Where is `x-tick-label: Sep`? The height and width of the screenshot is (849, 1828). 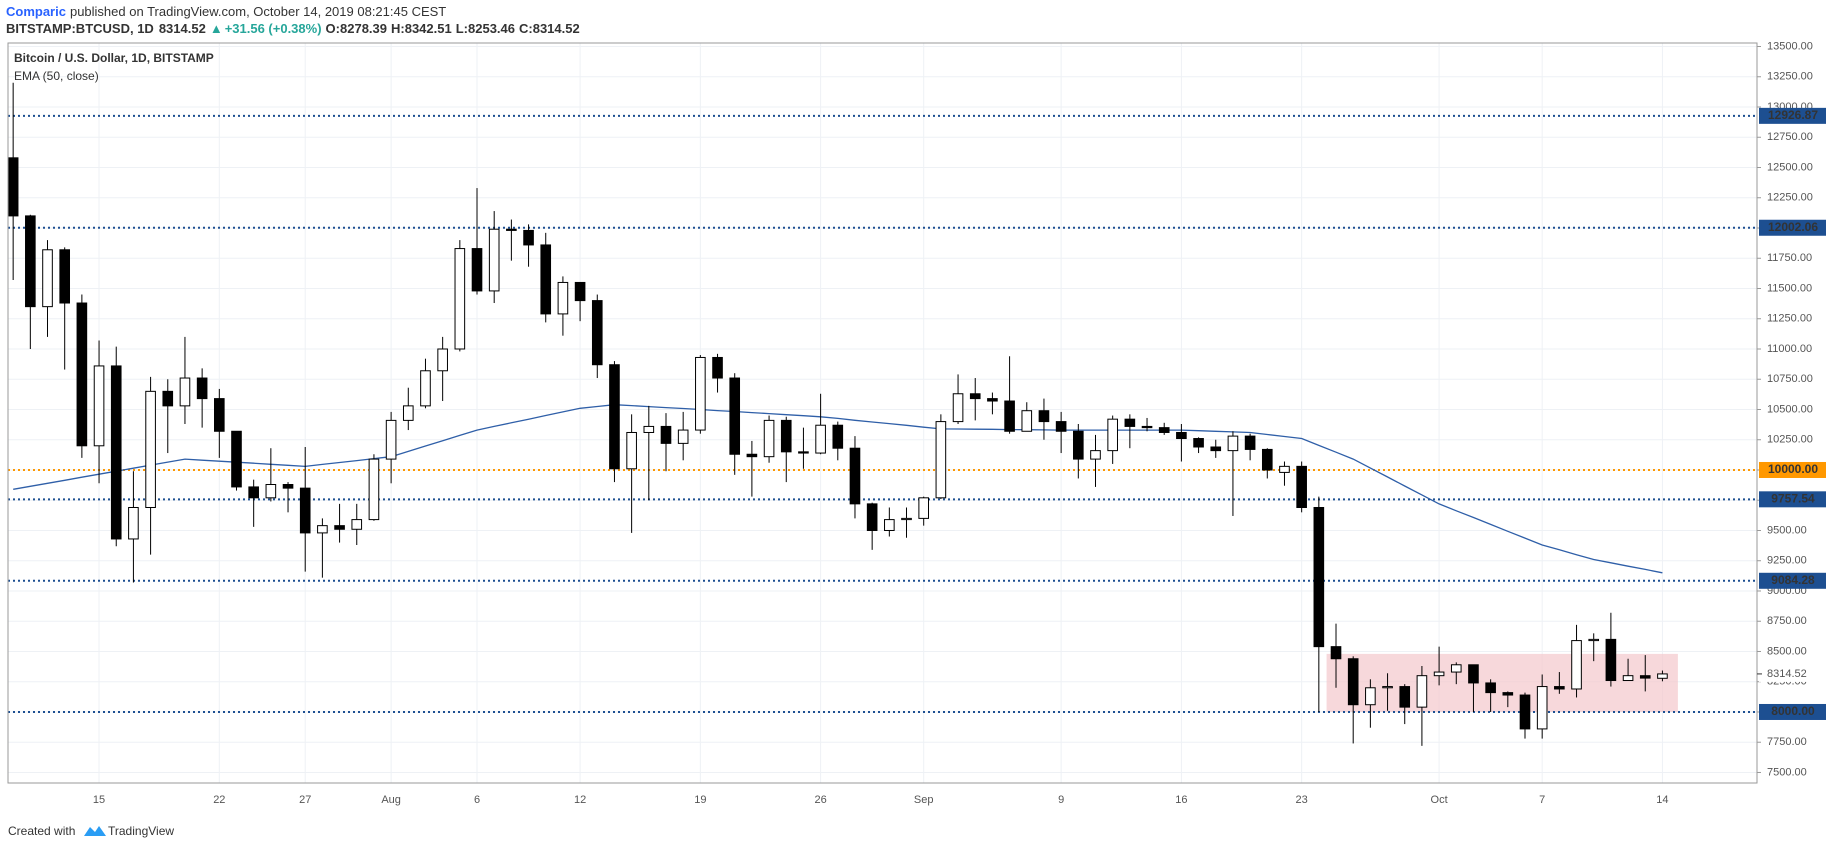
x-tick-label: Sep is located at coordinates (924, 800).